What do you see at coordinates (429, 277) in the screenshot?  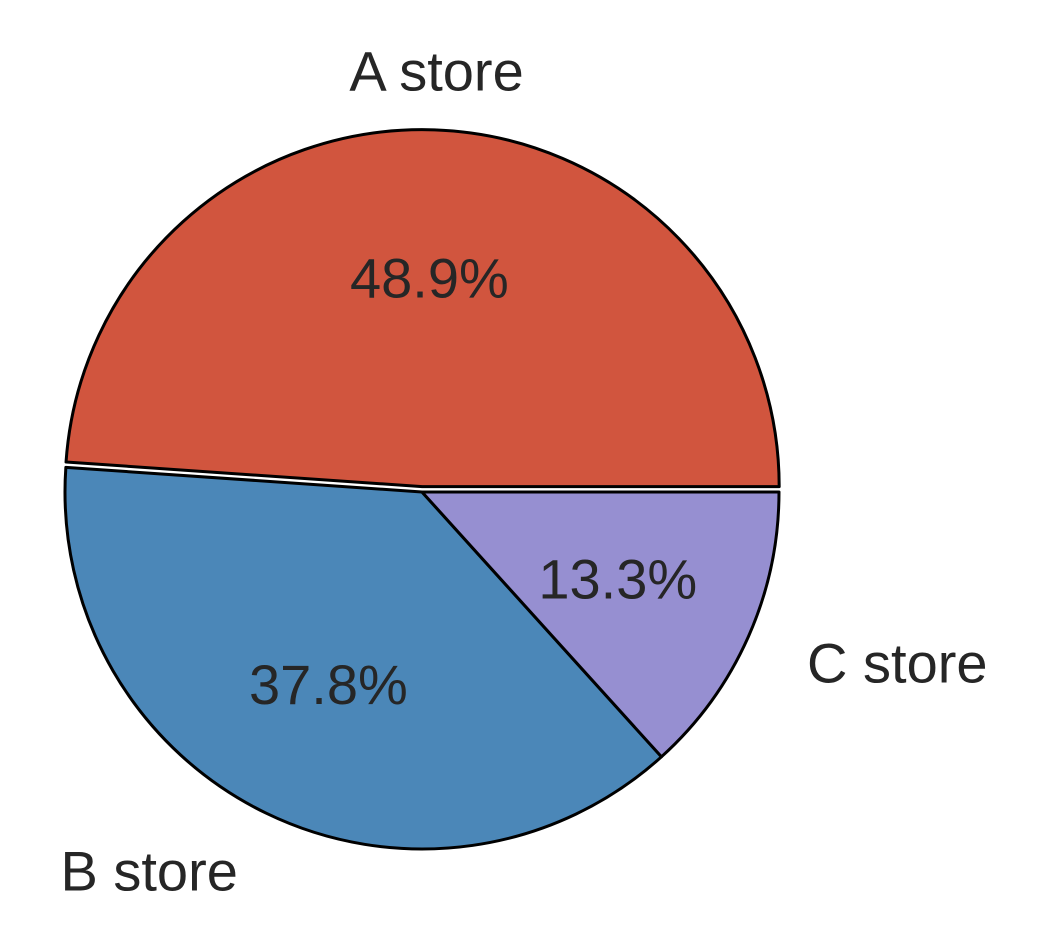 I see `slice-percent-label: 48.9%` at bounding box center [429, 277].